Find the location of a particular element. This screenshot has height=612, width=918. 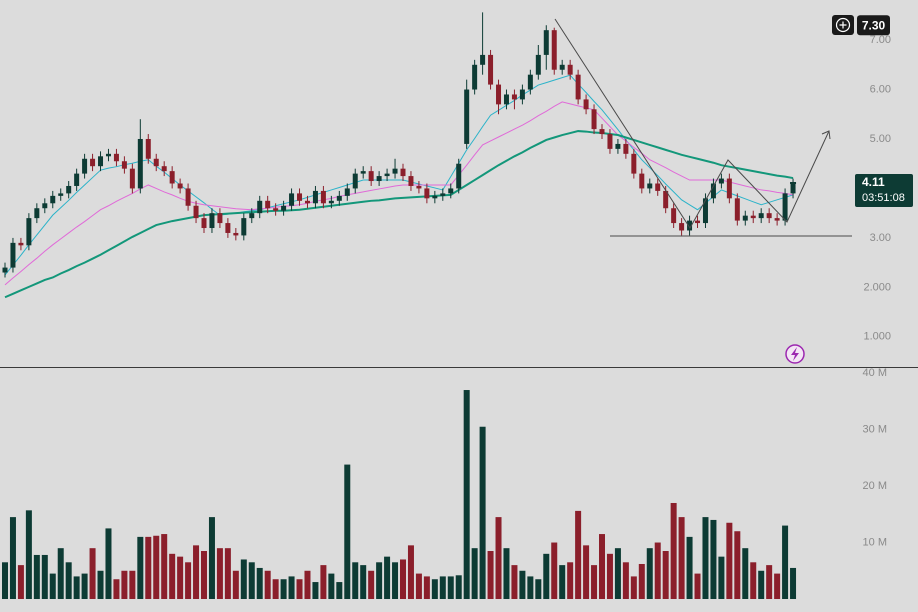

add-icon is located at coordinates (843, 25).